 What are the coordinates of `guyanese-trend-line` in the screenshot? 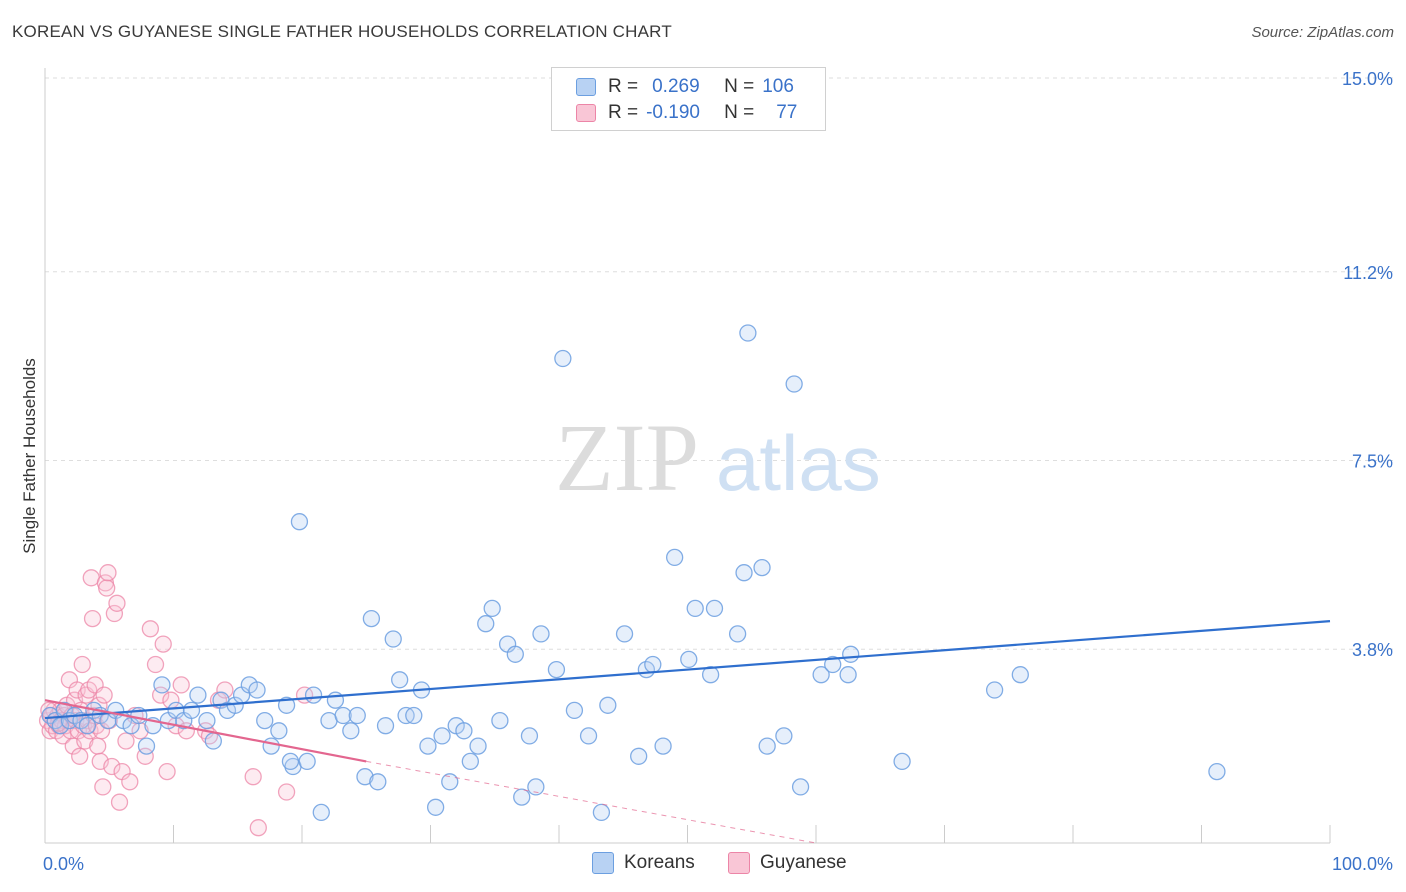 It's located at (205, 731).